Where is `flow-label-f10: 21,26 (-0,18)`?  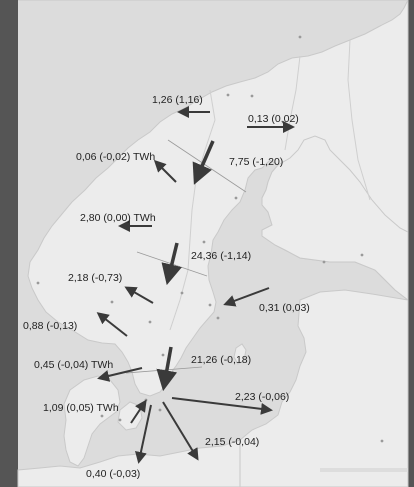
flow-label-f10: 21,26 (-0,18) is located at coordinates (221, 360).